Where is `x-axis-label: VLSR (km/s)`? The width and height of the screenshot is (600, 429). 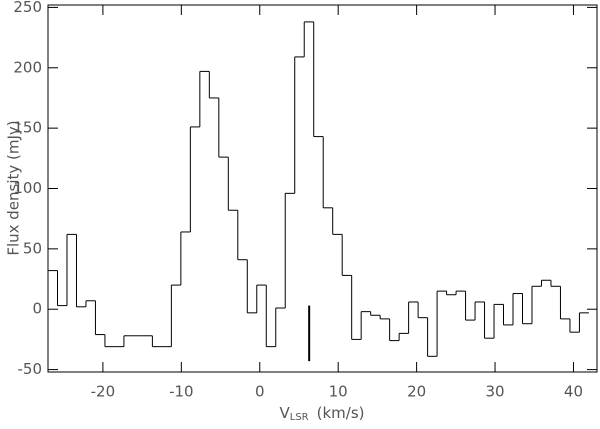
x-axis-label: VLSR (km/s) is located at coordinates (321, 414).